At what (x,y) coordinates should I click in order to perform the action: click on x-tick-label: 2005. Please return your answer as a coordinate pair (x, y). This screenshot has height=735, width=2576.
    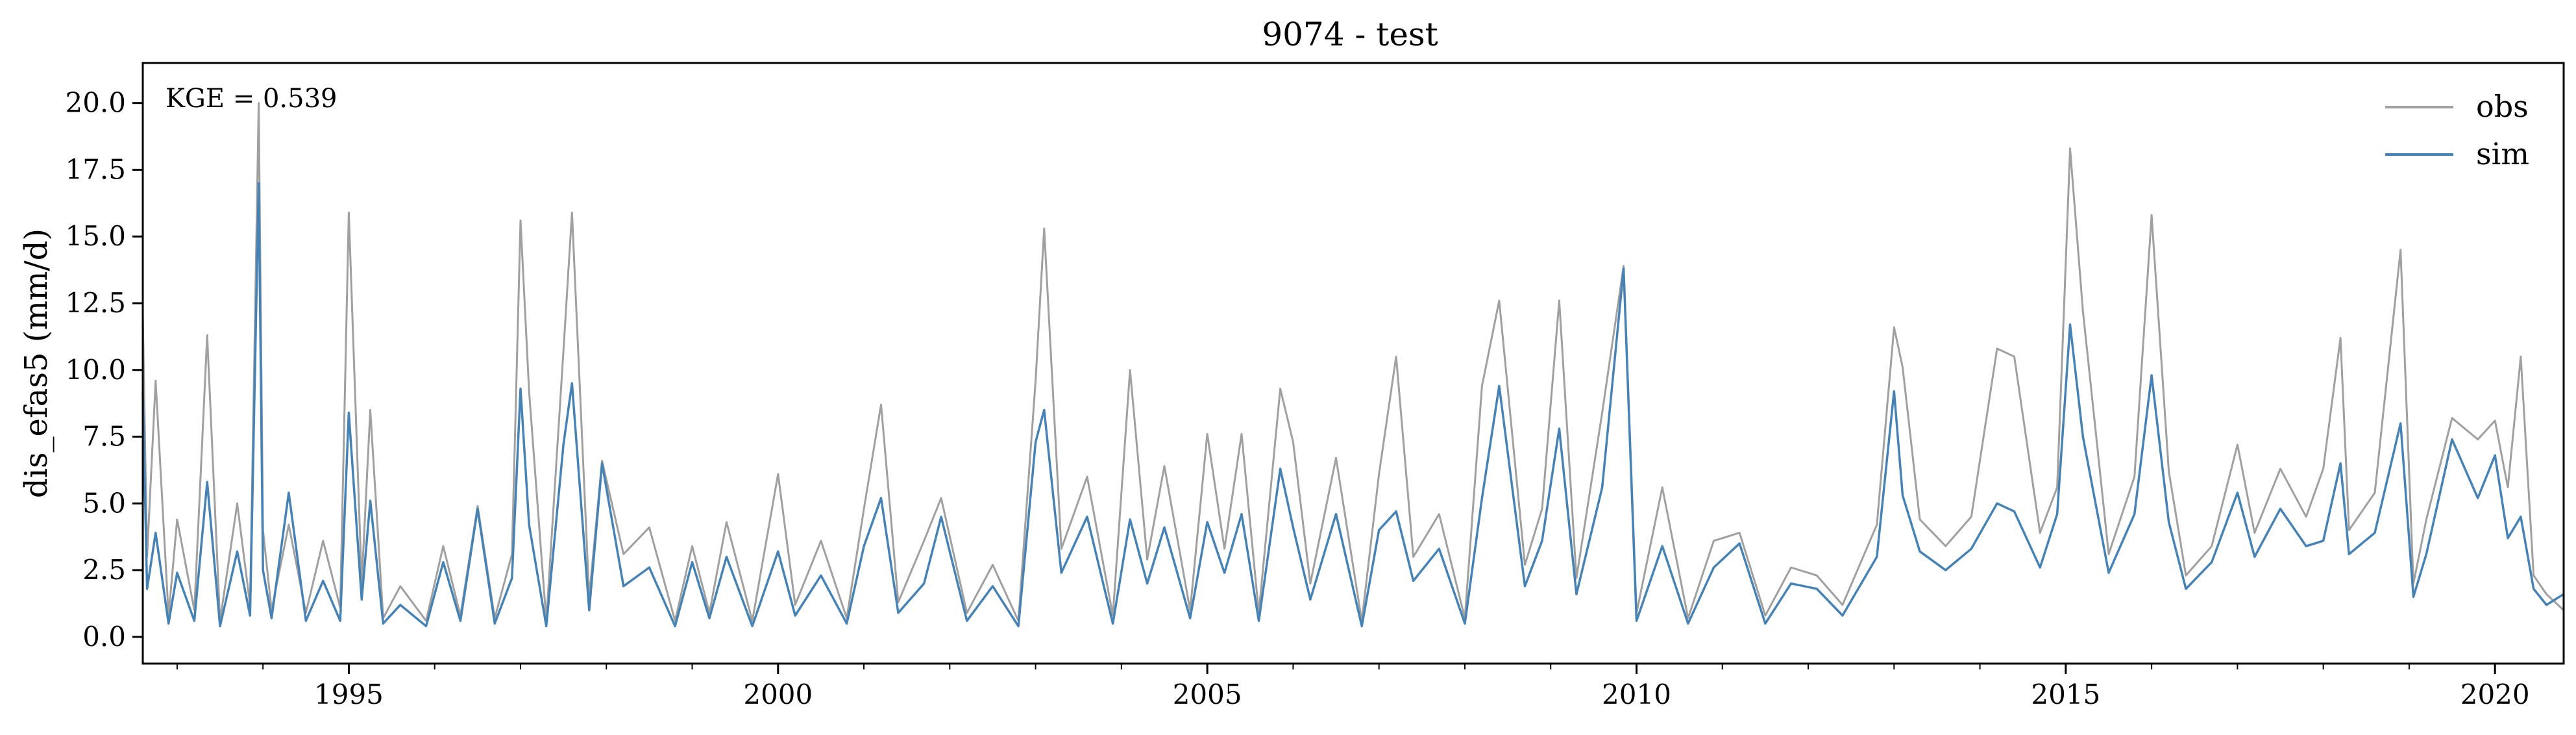
    Looking at the image, I should click on (1207, 694).